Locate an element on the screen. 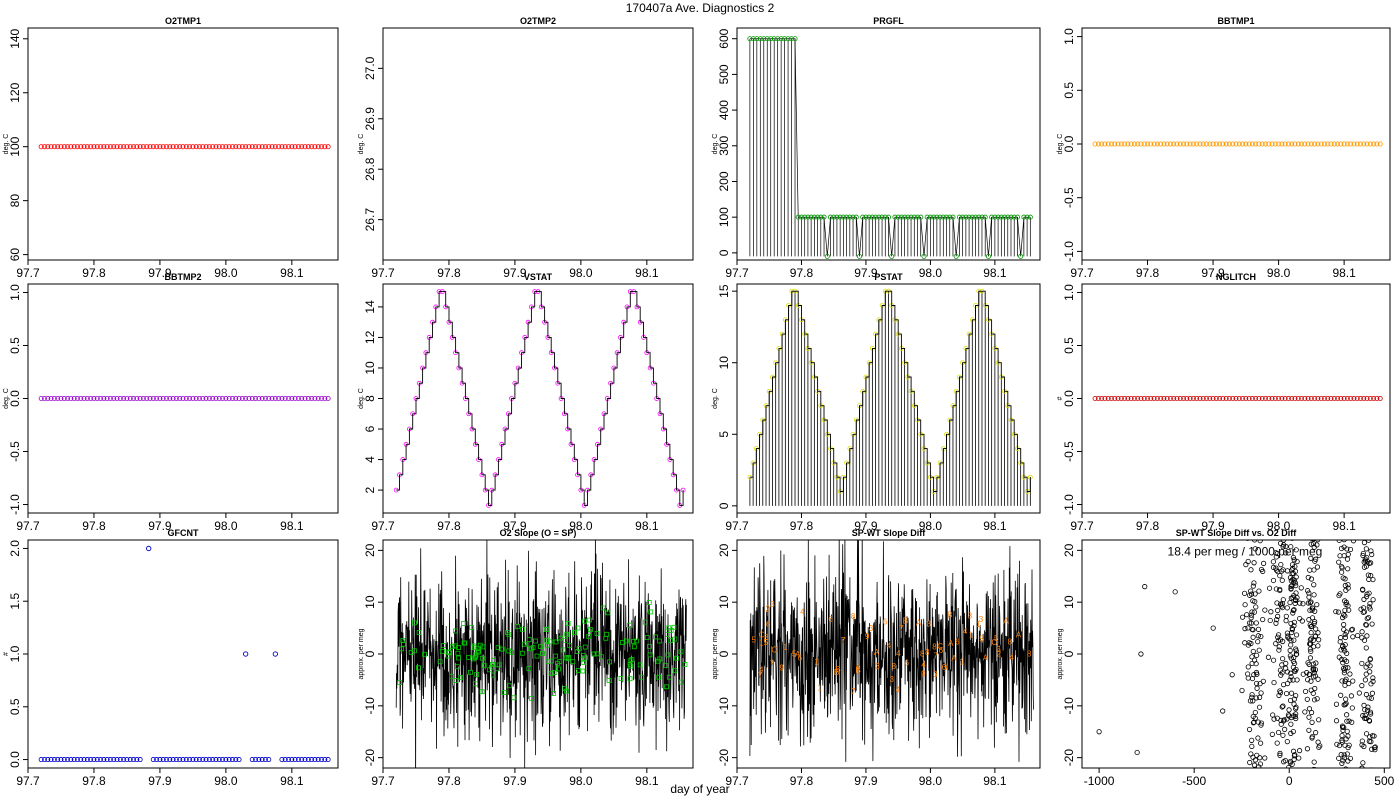 The image size is (1400, 800). y-tick-label: 26.9 is located at coordinates (370, 119).